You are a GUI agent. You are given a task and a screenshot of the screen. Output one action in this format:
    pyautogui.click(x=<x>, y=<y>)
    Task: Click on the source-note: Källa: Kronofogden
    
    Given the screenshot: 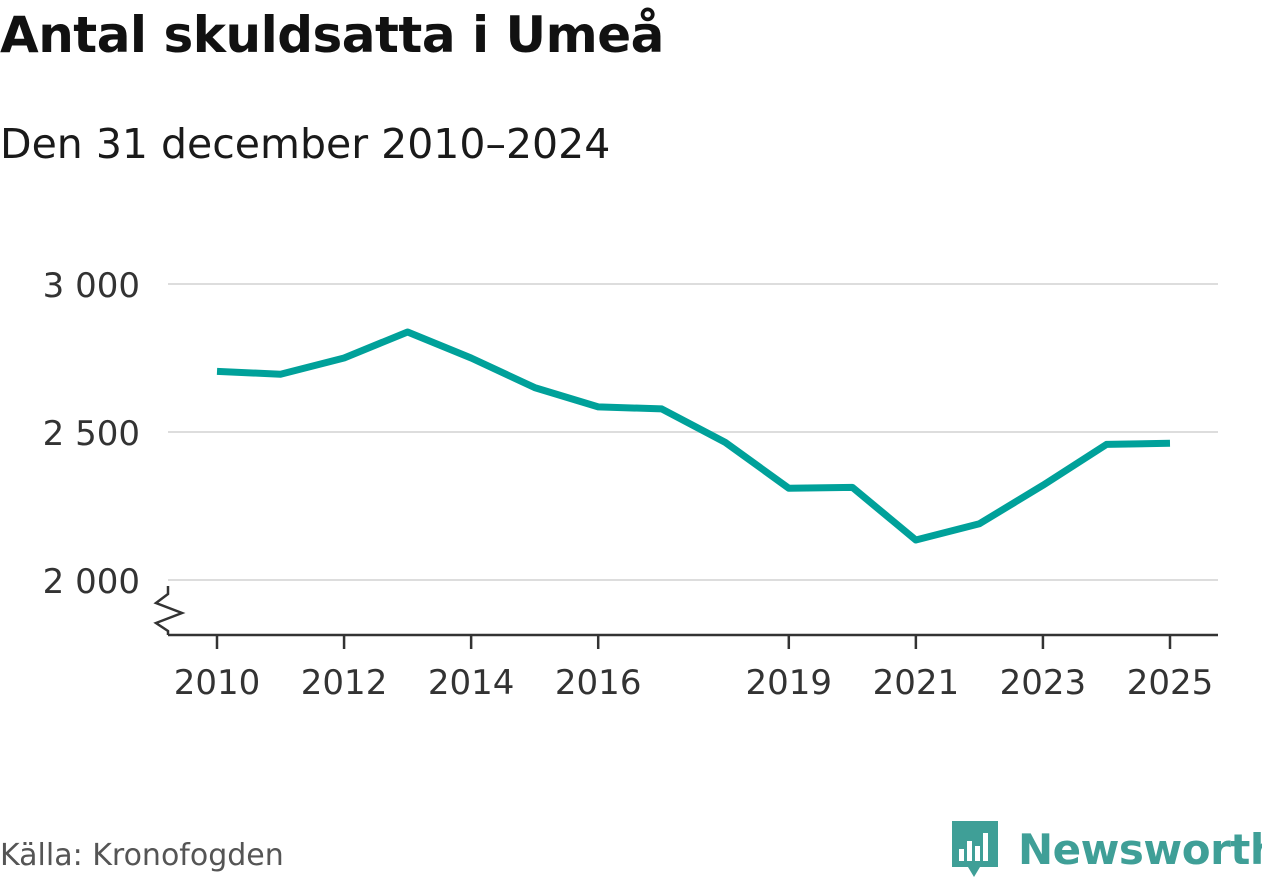 What is the action you would take?
    pyautogui.click(x=142, y=855)
    